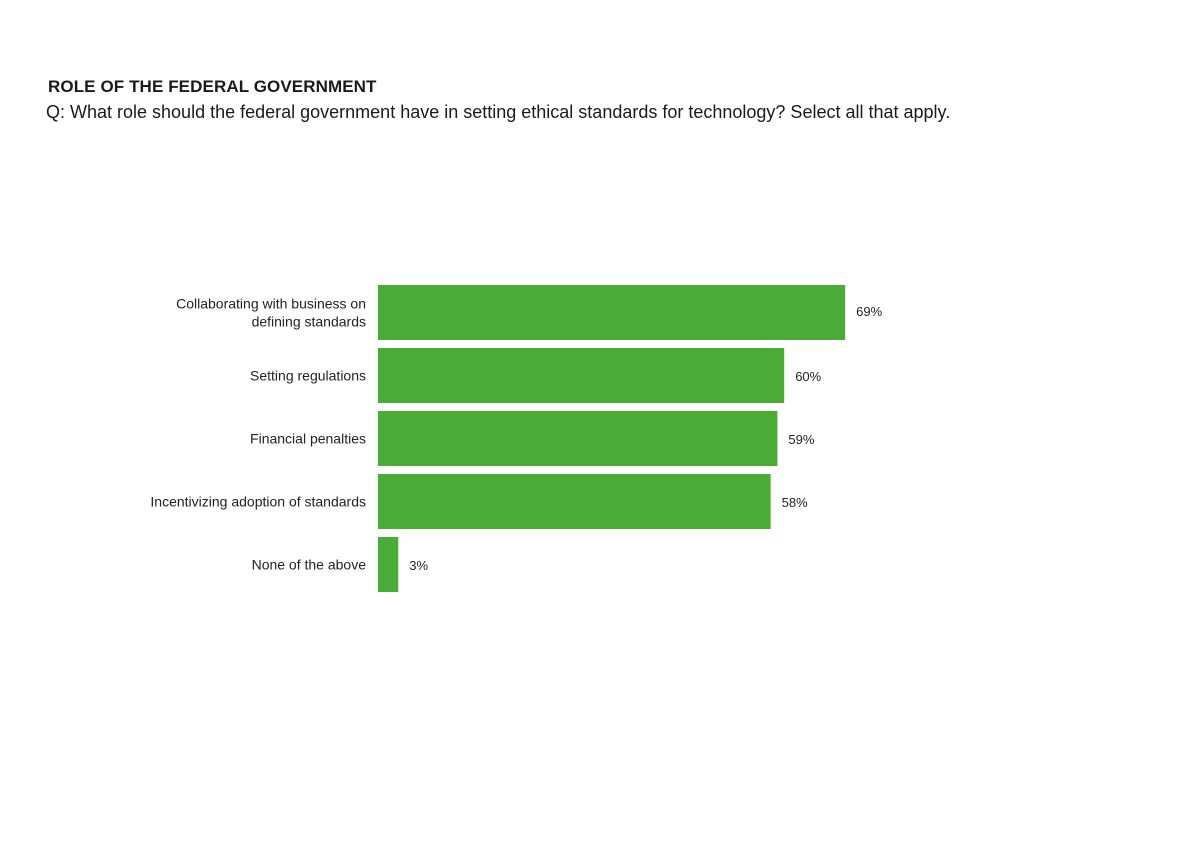  I want to click on category-label-line: Setting regulations, so click(308, 376).